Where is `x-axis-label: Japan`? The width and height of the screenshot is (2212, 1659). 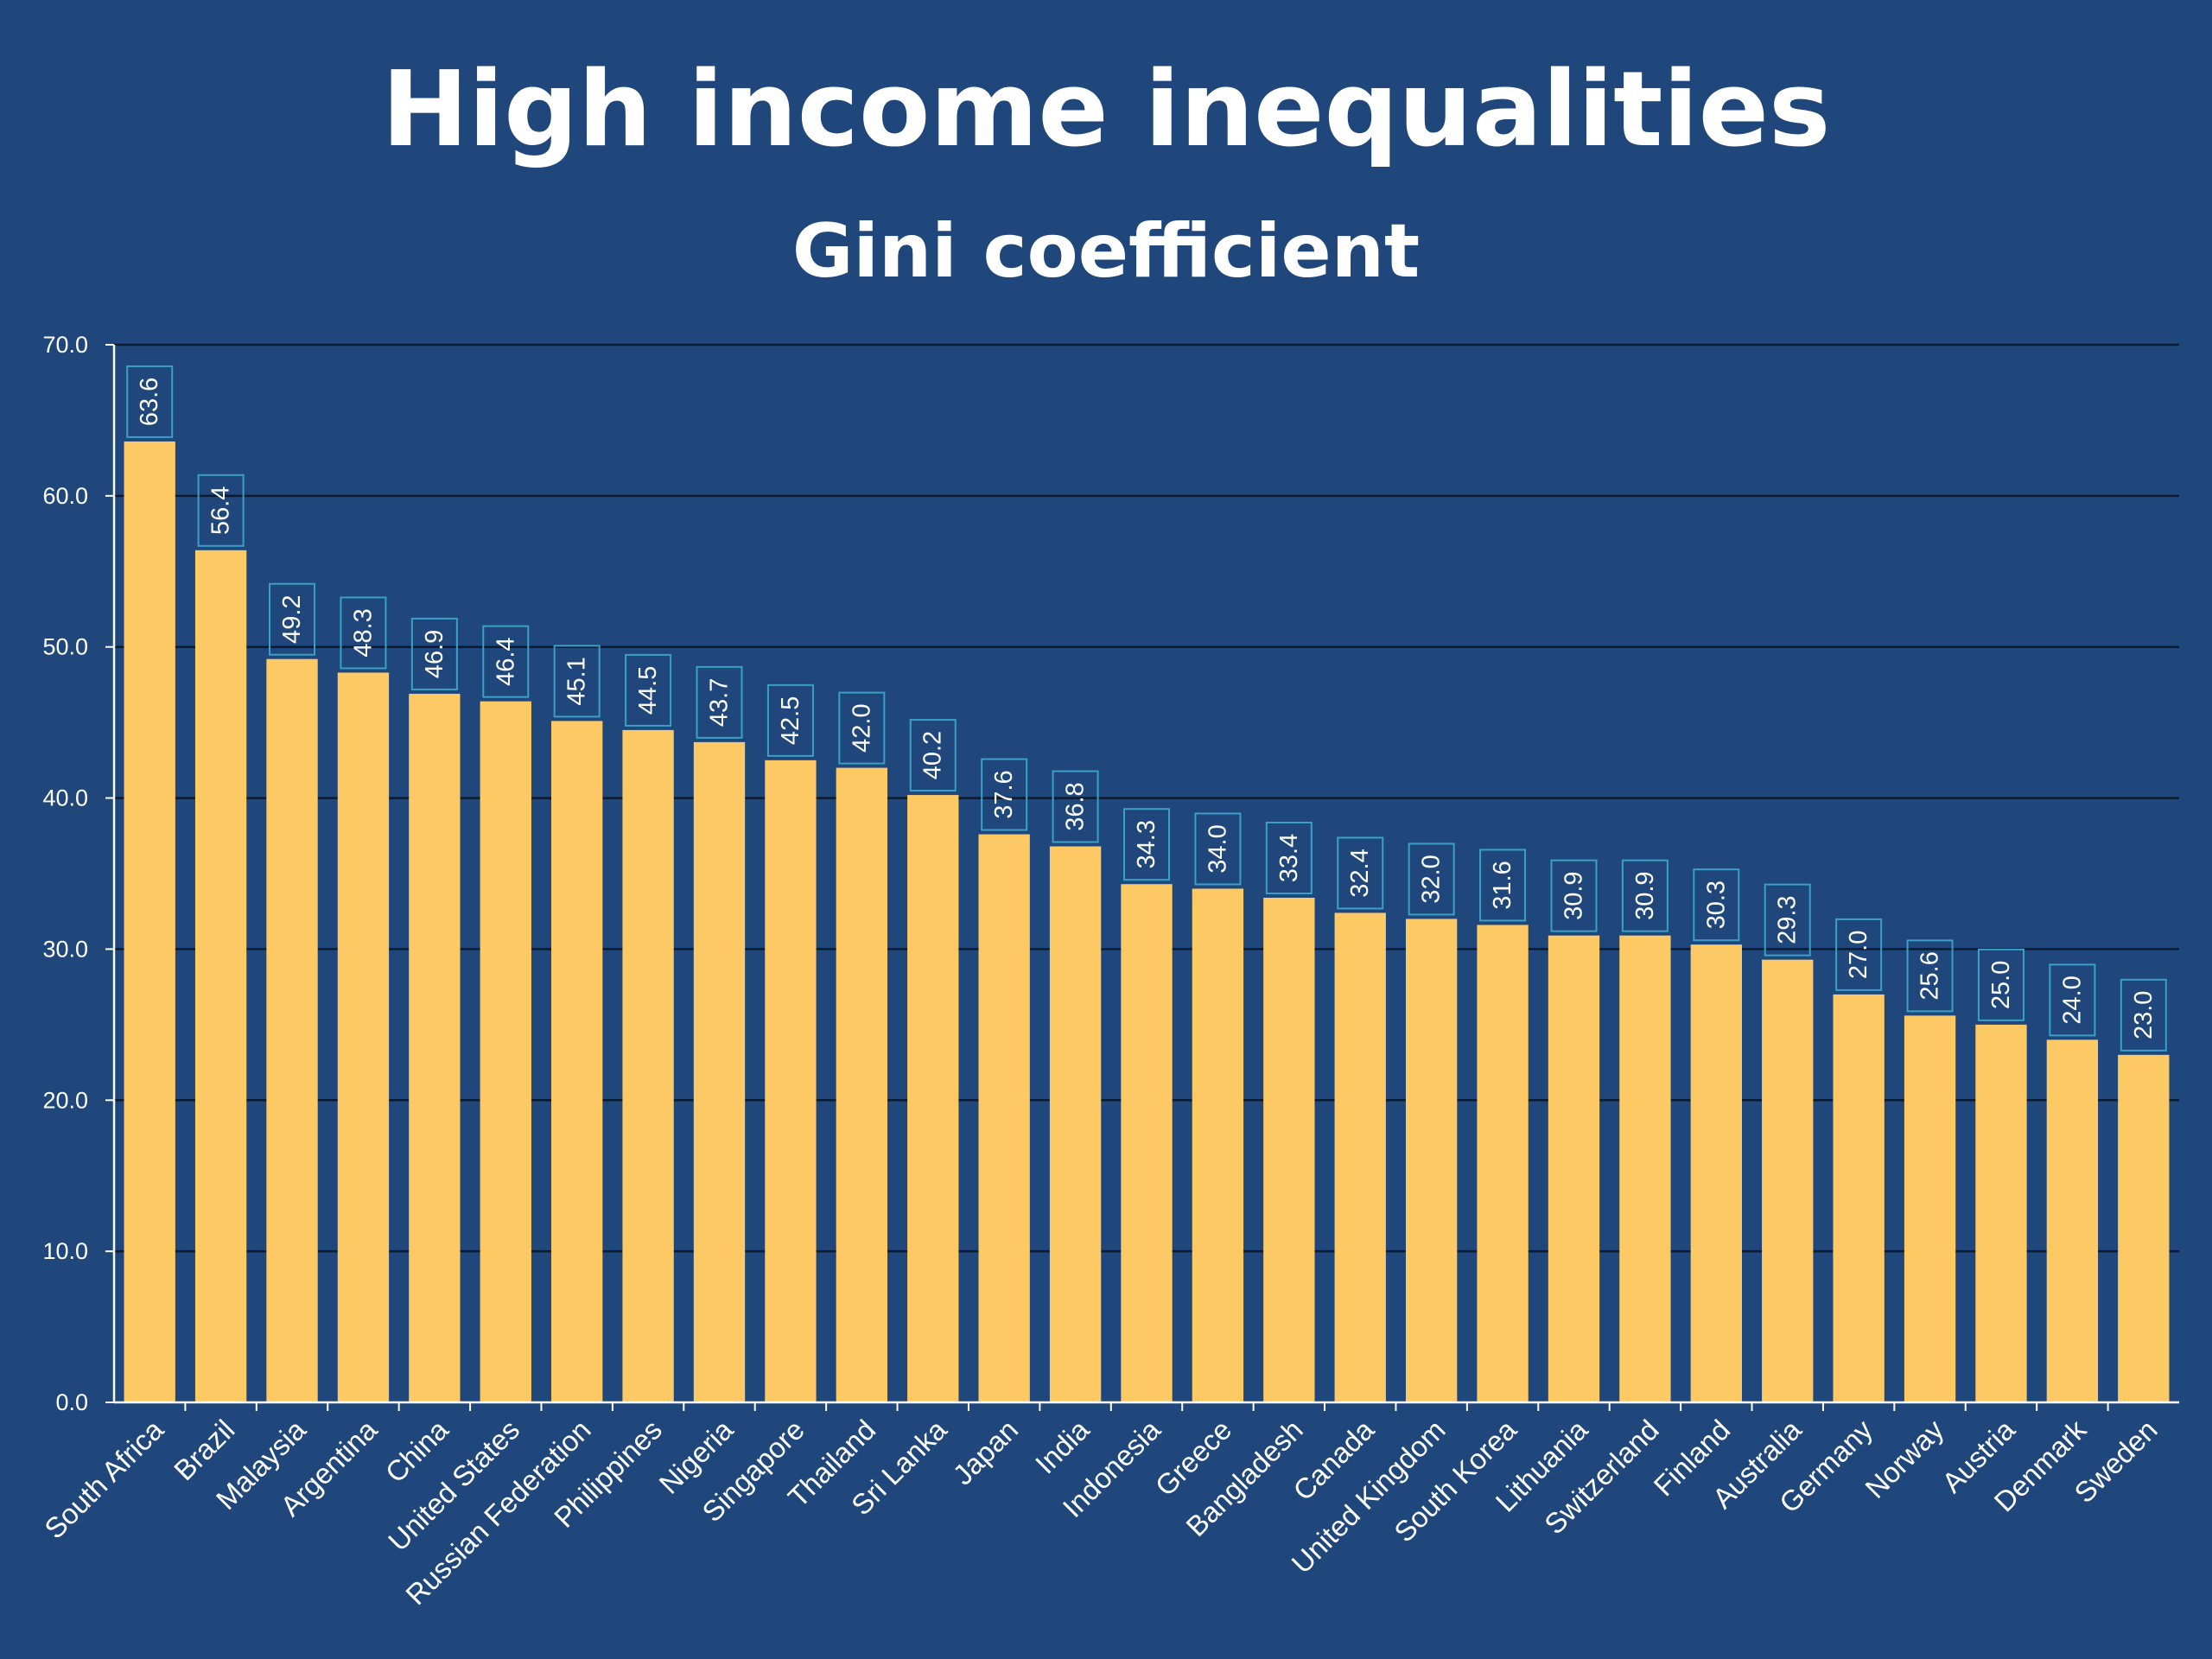 x-axis-label: Japan is located at coordinates (985, 1452).